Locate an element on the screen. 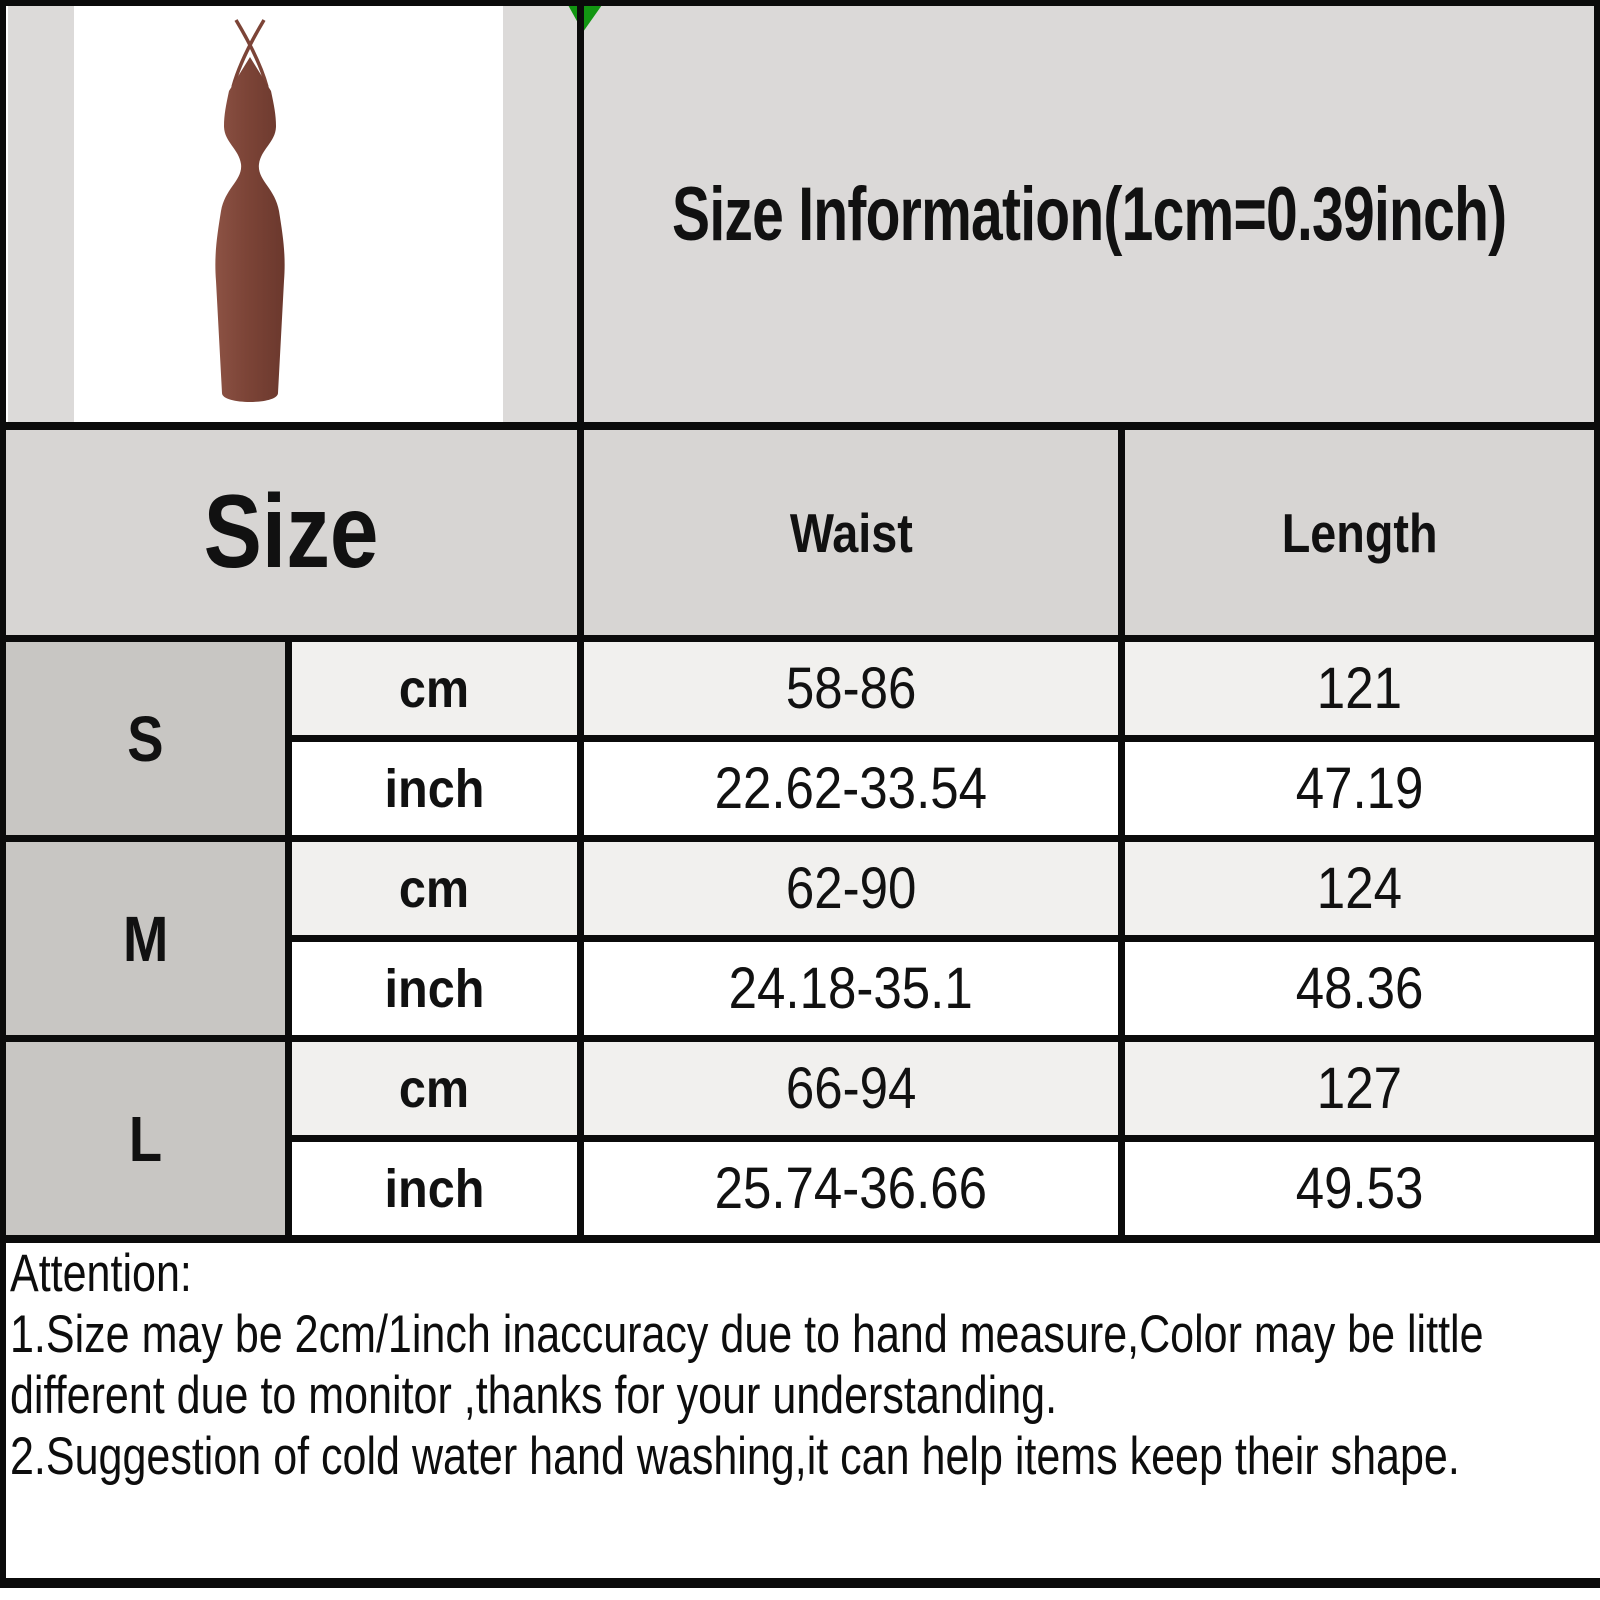 Image resolution: width=1600 pixels, height=1600 pixels. outer-border-bottom is located at coordinates (800, 1583).